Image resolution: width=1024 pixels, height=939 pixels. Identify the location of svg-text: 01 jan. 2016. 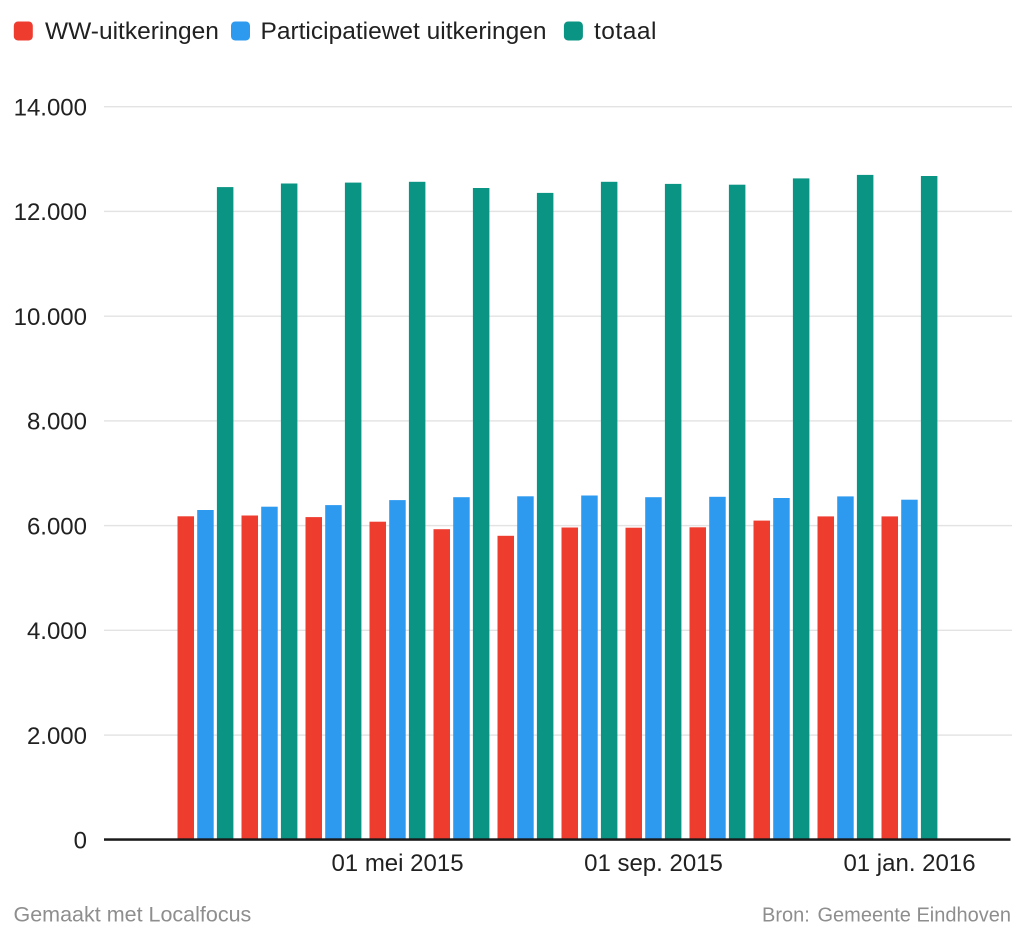
(909, 863).